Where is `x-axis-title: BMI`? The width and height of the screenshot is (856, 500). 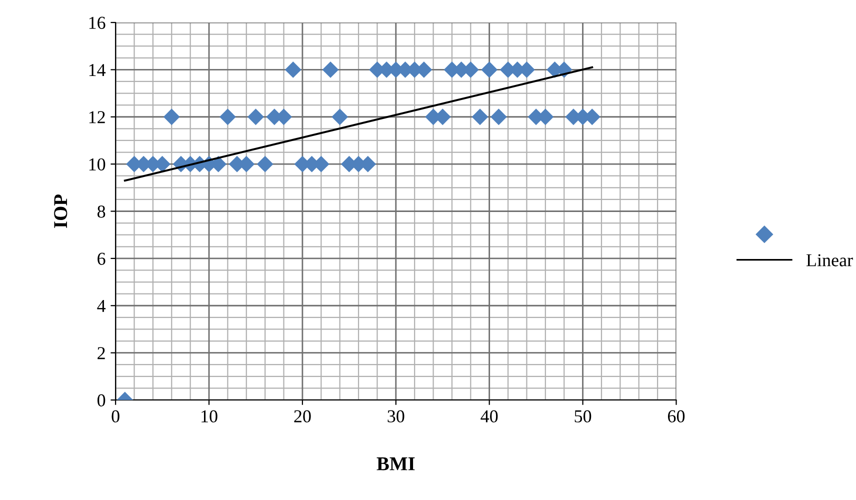
x-axis-title: BMI is located at coordinates (395, 463).